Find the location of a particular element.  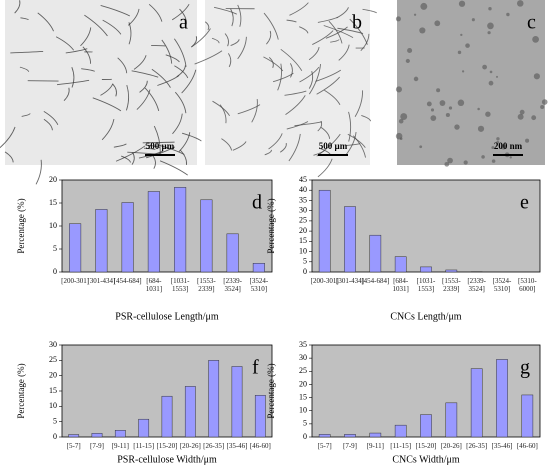

x-tick-label: [301-434] is located at coordinates (349, 281).